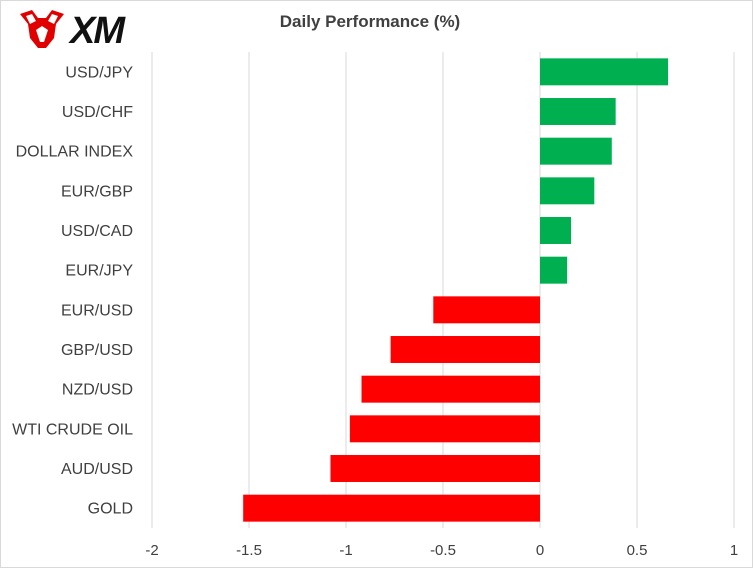 This screenshot has width=753, height=568. I want to click on chart-title: Daily Performance (%), so click(370, 21).